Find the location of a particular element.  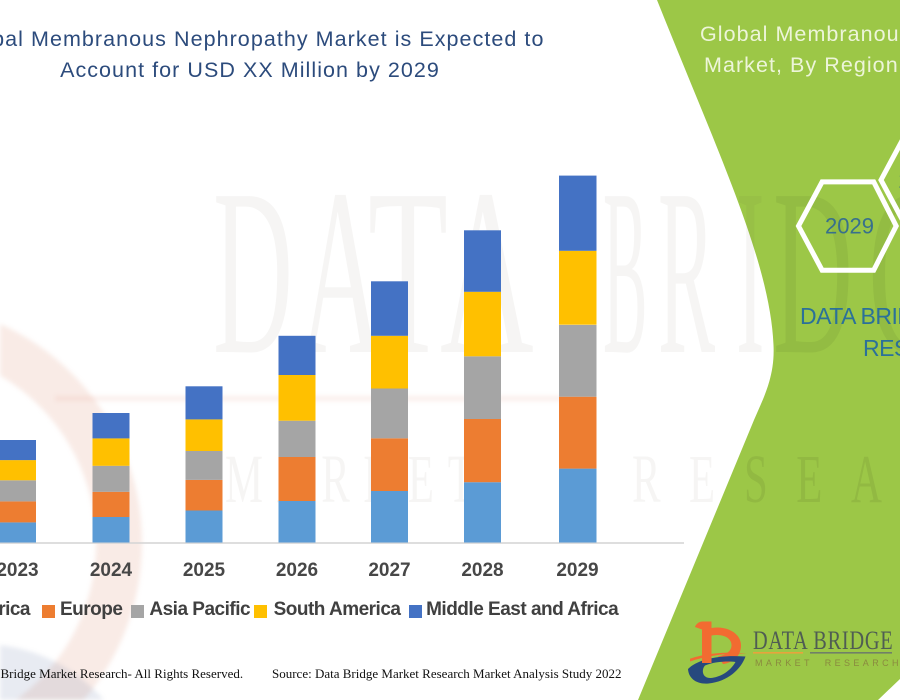

svg-text: 2029 is located at coordinates (849, 226).